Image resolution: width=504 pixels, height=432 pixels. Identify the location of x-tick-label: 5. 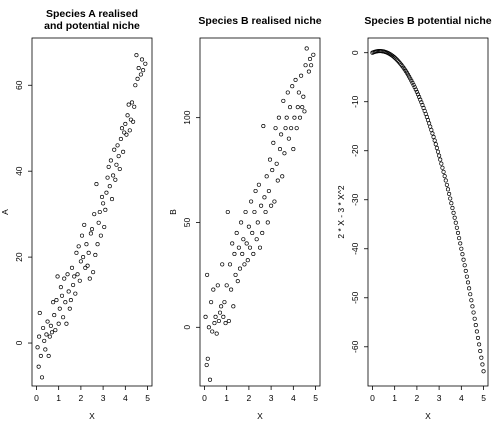
(147, 398).